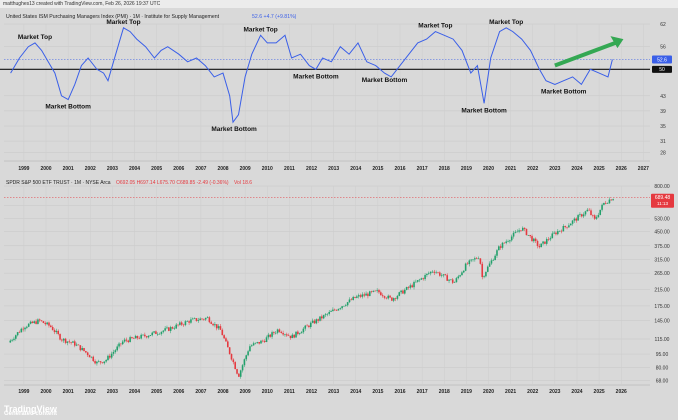 The image size is (678, 420). Describe the element at coordinates (662, 247) in the screenshot. I see `spy-y-tick: 375.00` at that location.